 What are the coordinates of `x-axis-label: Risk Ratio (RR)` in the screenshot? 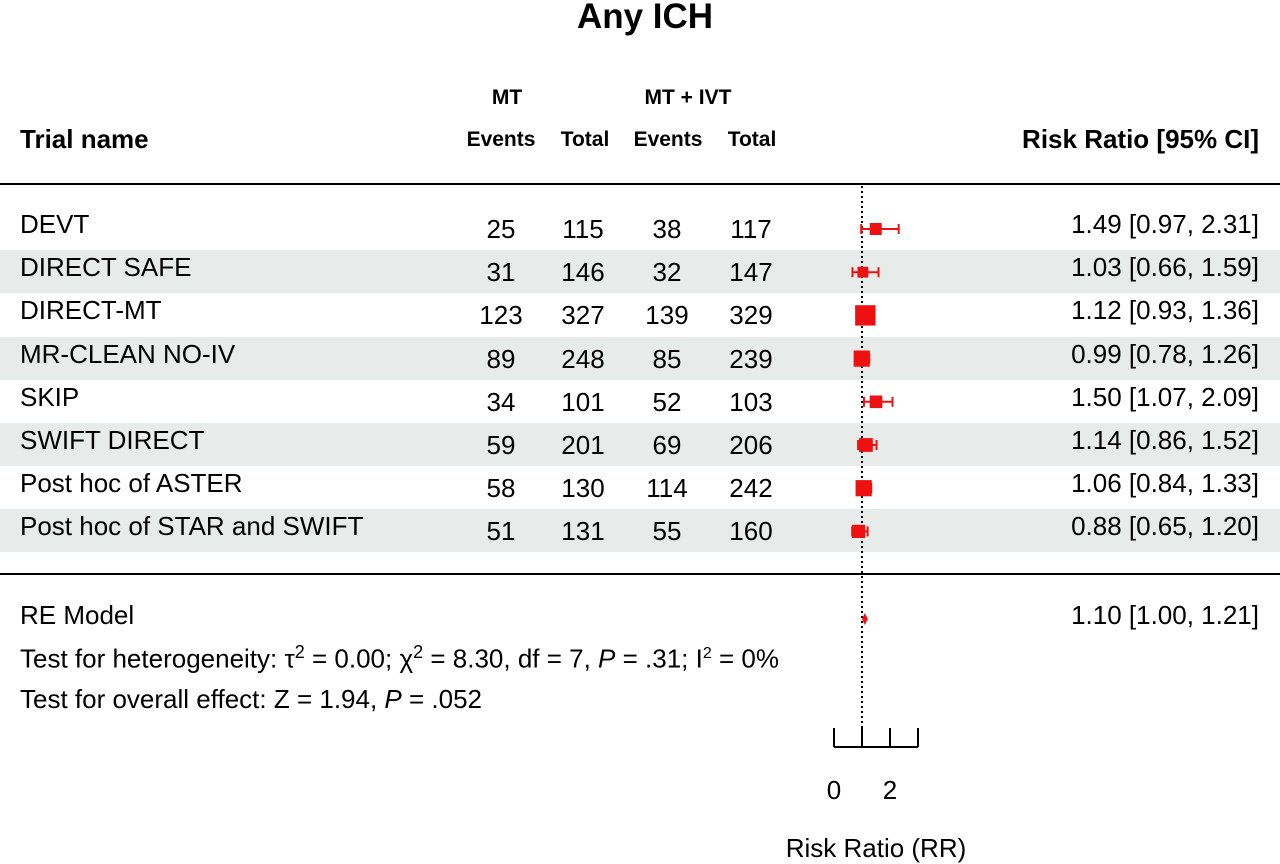 It's located at (876, 848).